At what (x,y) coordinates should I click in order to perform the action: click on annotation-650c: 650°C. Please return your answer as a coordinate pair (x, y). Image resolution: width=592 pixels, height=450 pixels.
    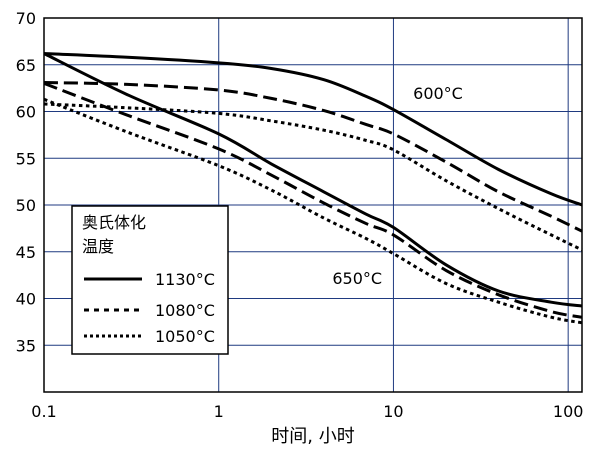
    Looking at the image, I should click on (357, 278).